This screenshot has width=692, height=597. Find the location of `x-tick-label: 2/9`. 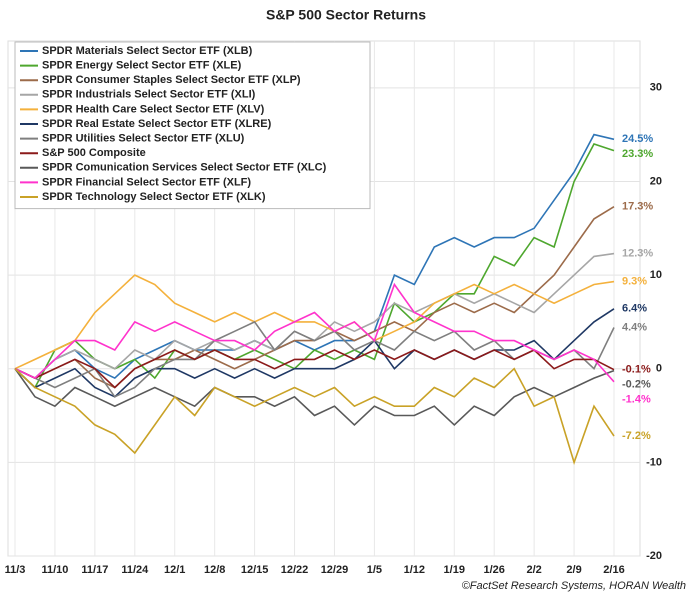

x-tick-label: 2/9 is located at coordinates (573, 570).